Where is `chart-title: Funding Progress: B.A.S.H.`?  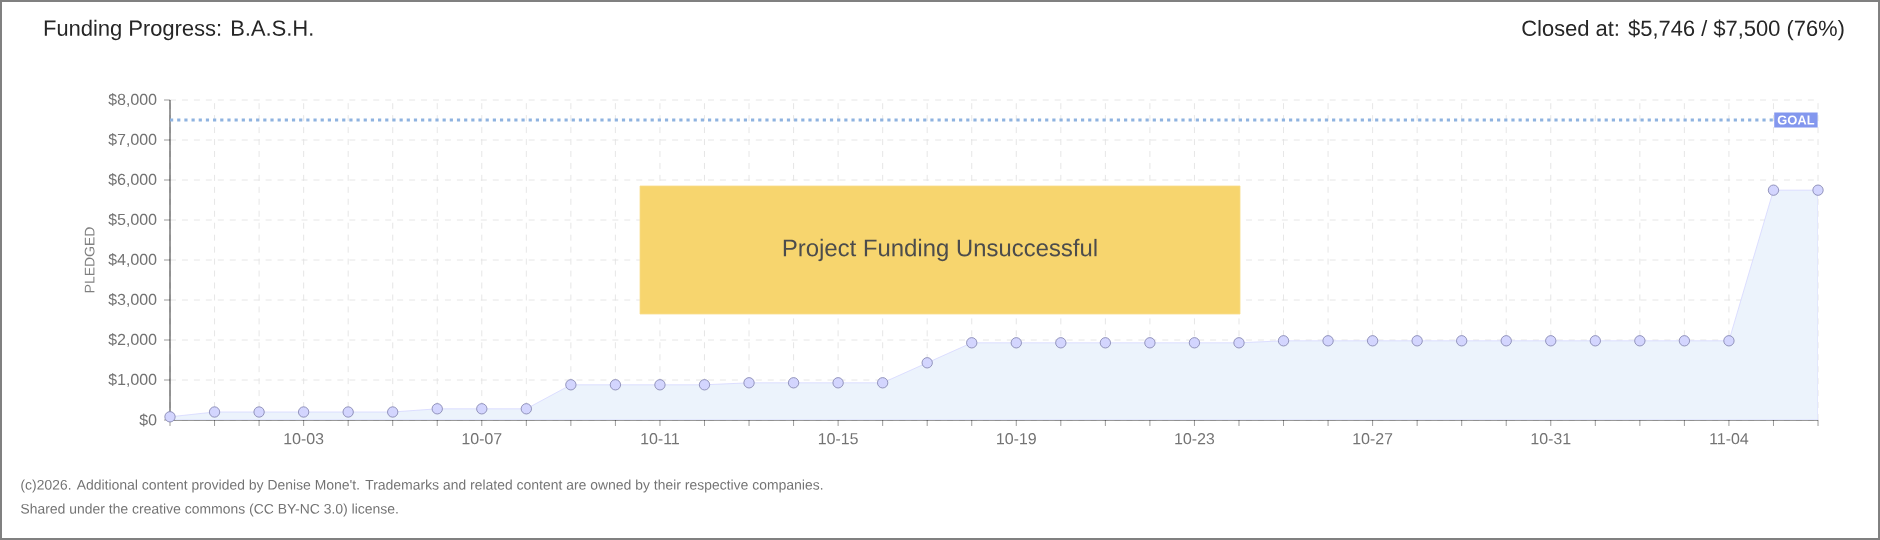
chart-title: Funding Progress: B.A.S.H. is located at coordinates (178, 30).